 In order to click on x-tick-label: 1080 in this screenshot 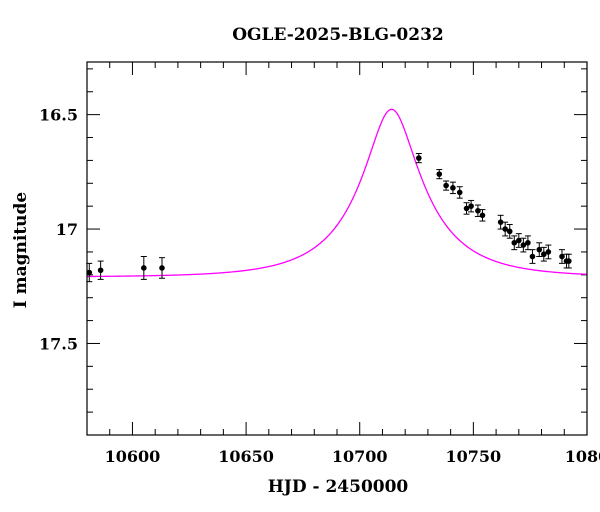, I will do `click(582, 456)`.